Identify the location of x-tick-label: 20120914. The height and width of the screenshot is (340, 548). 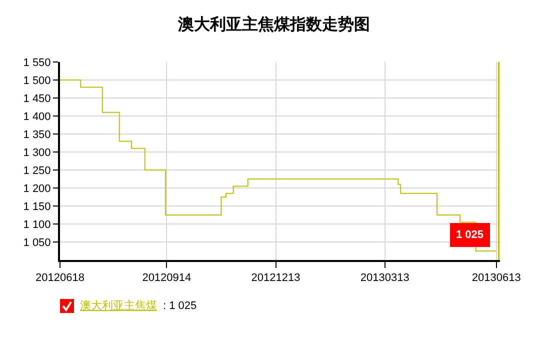
(167, 278).